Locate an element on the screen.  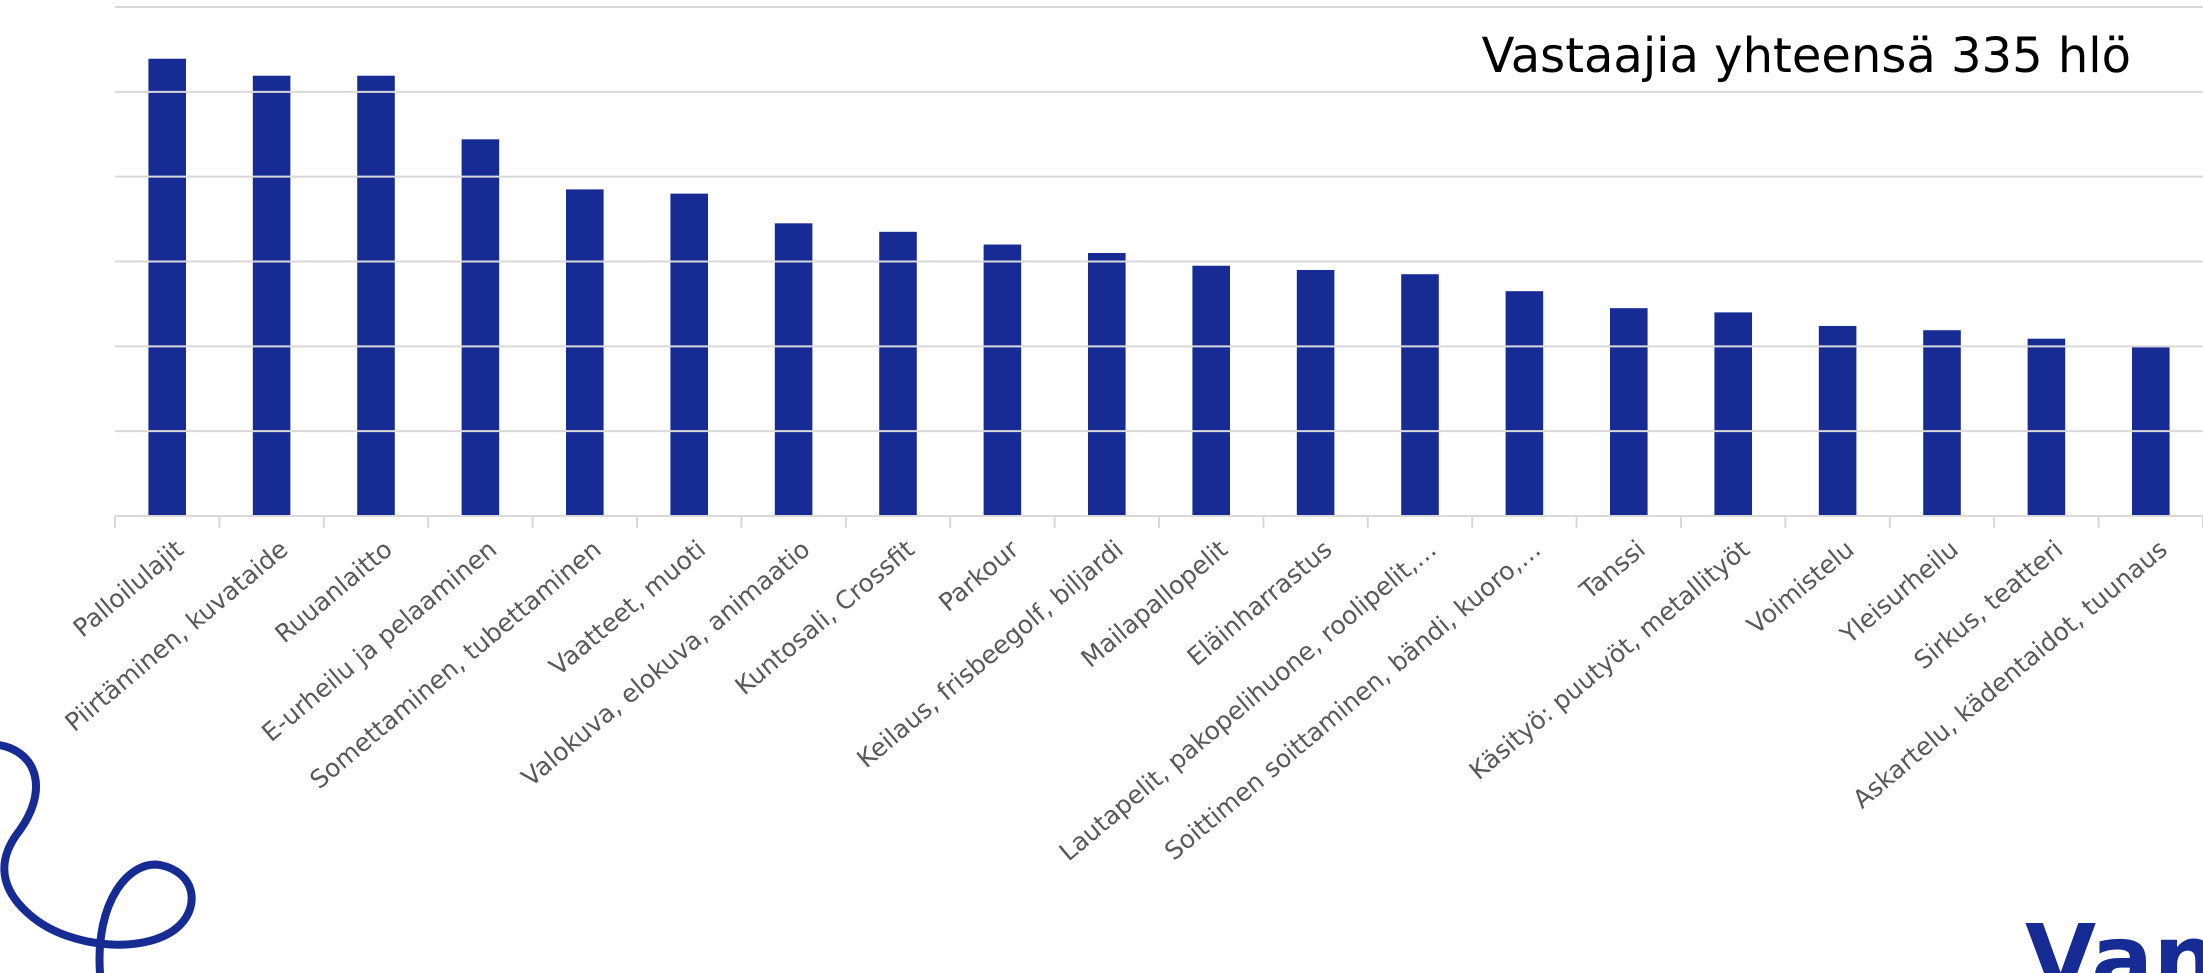
annotation: Vastaajia yhteensä 335 hlö is located at coordinates (1806, 56).